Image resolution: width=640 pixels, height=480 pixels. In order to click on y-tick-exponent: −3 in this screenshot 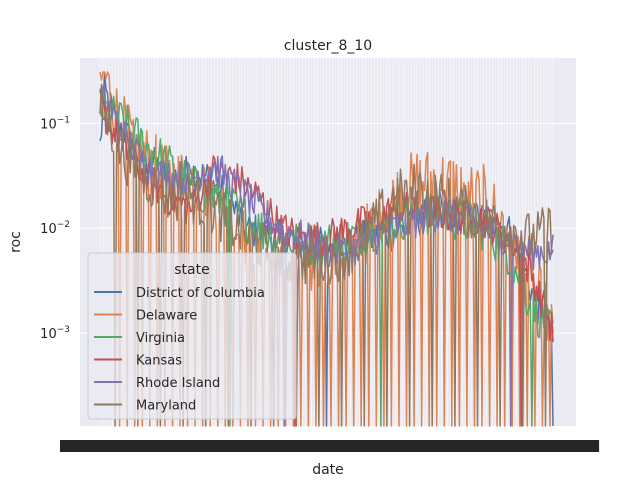, I will do `click(63, 330)`.